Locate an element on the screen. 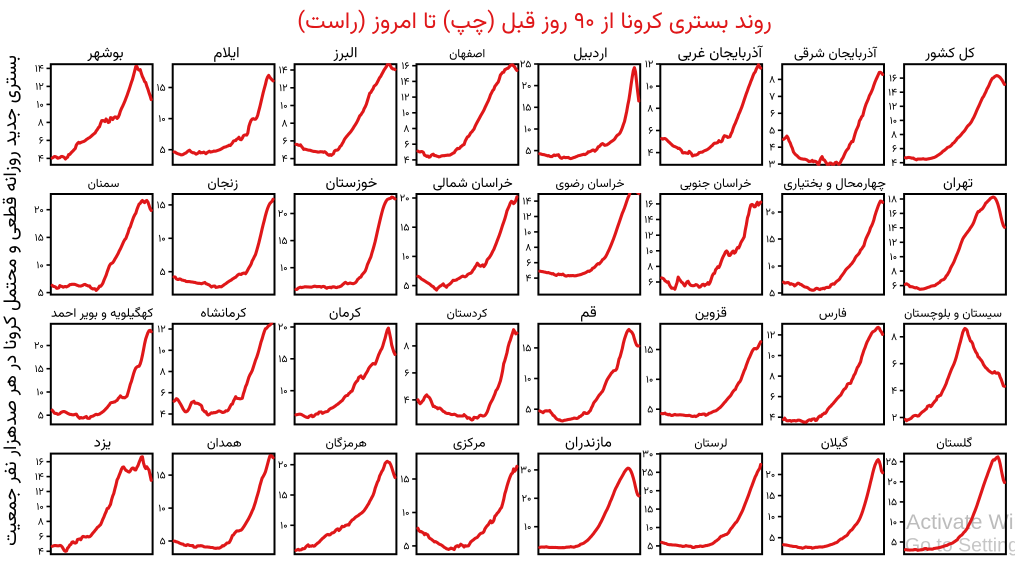 The image size is (1015, 562). svg-text:Go to Settings to activate Win: Go to Settings to activate Windows. is located at coordinates (960, 546).